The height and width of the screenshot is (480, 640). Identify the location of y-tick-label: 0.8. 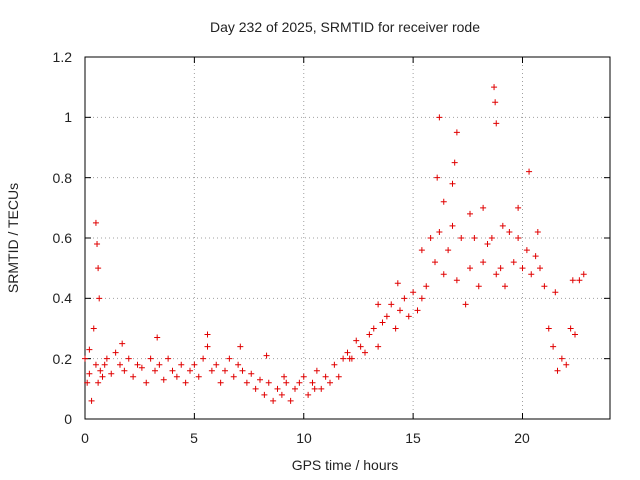
(63, 178).